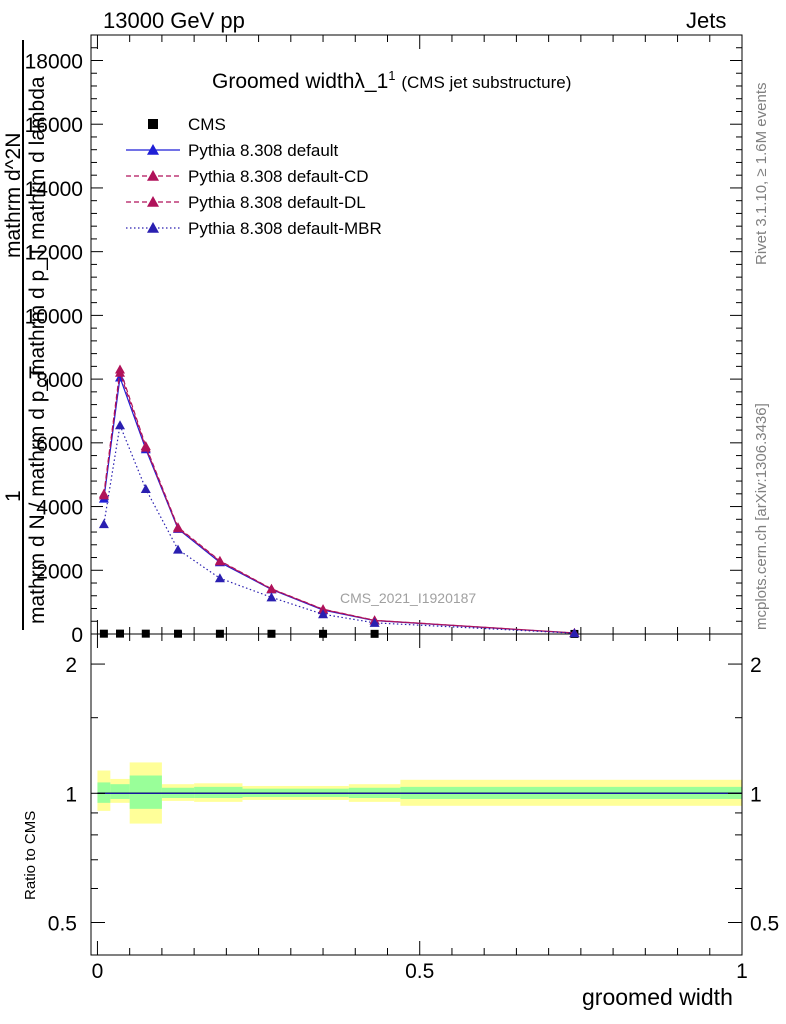  What do you see at coordinates (278, 176) in the screenshot?
I see `legend-label-2: Pythia 8.308 default-CD` at bounding box center [278, 176].